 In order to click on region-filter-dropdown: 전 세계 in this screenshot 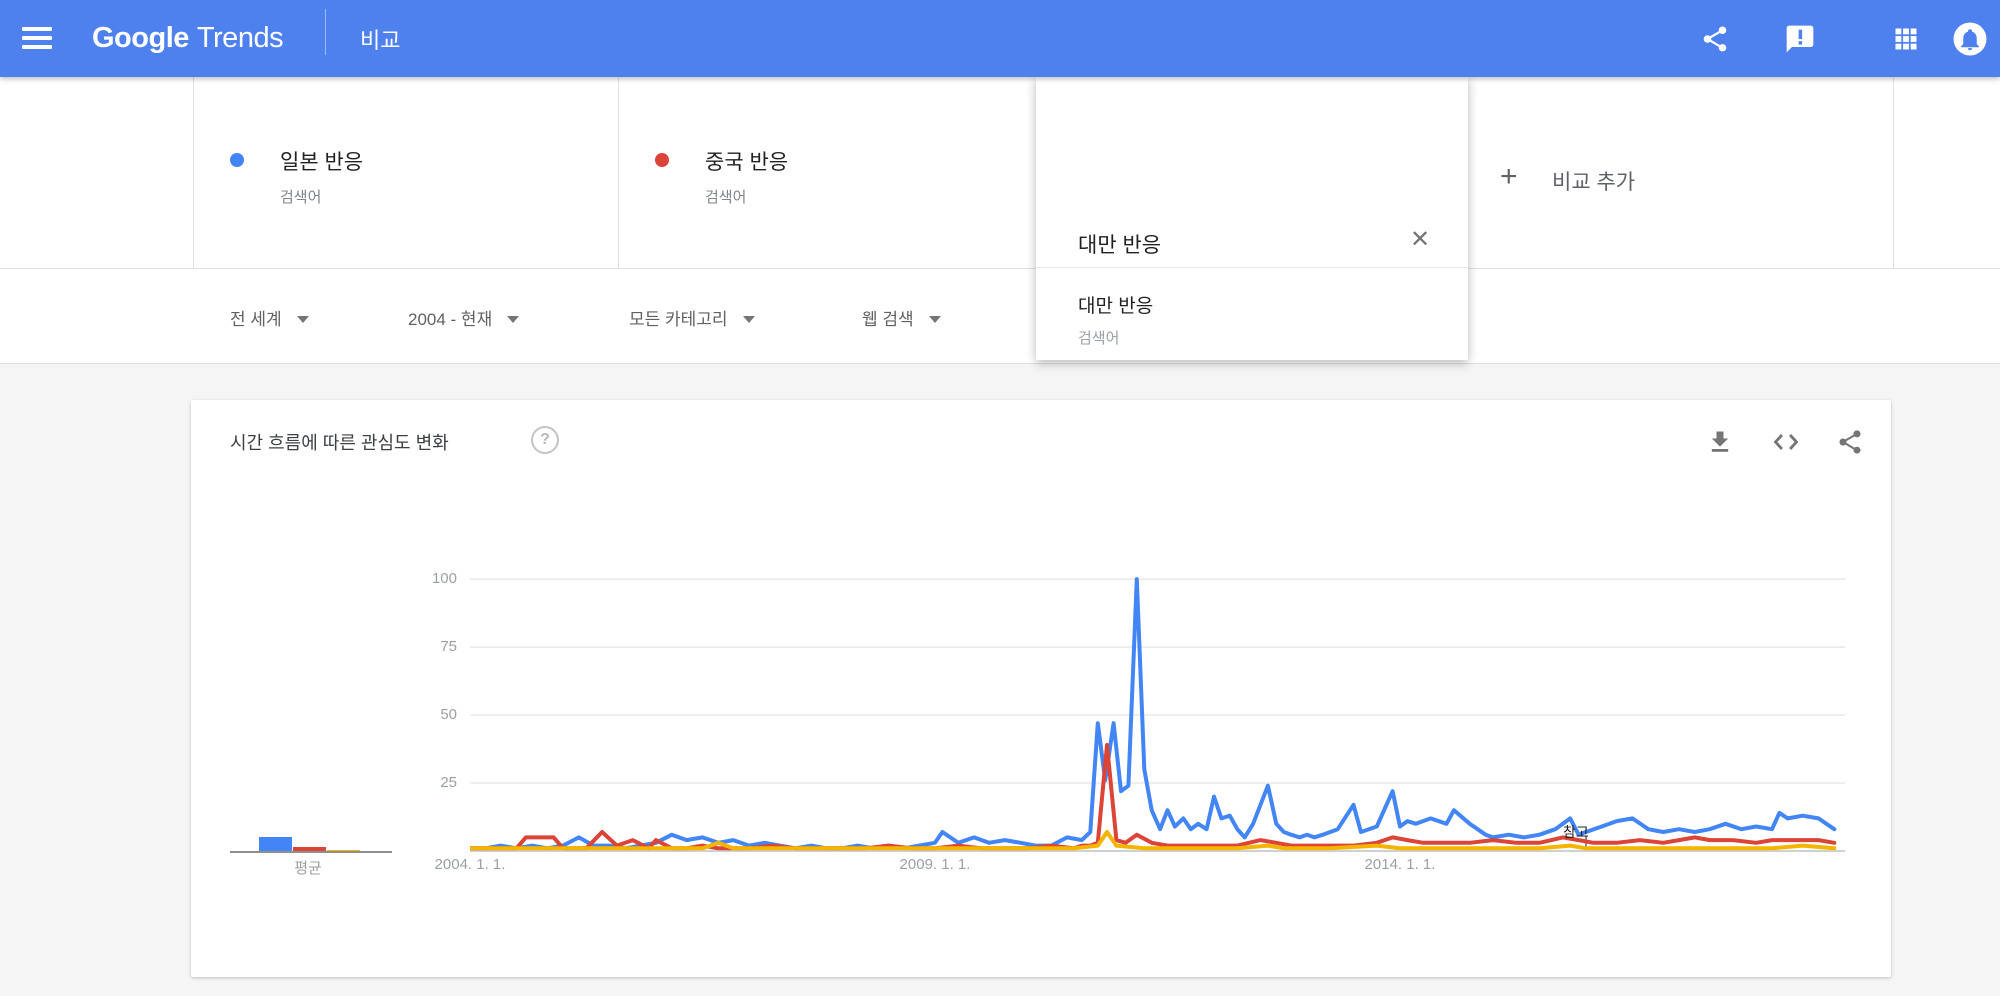, I will do `click(269, 317)`.